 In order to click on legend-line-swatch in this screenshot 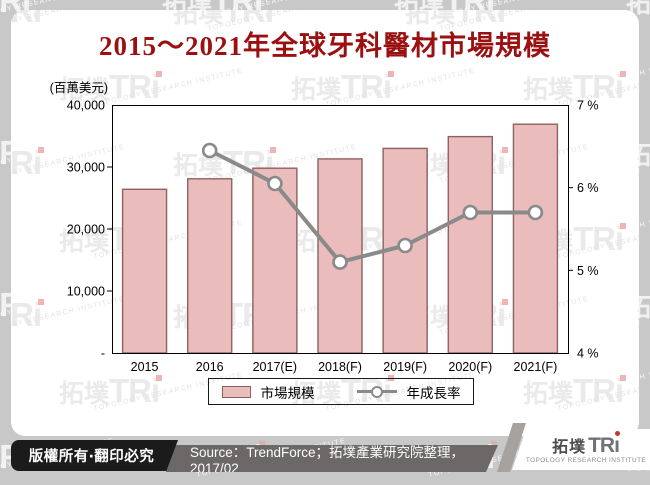, I will do `click(376, 391)`.